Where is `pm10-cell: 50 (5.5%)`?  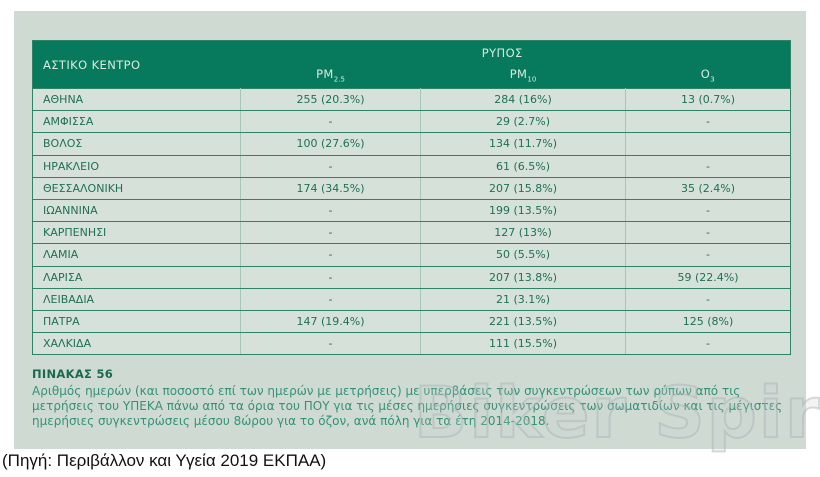
pm10-cell: 50 (5.5%) is located at coordinates (523, 255).